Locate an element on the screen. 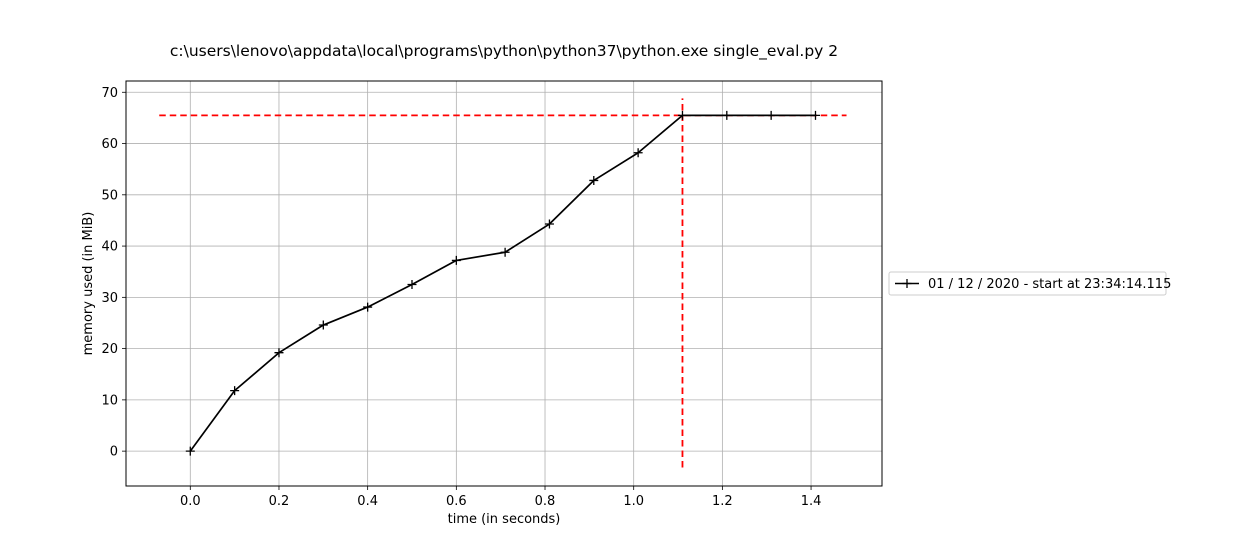  legend: 01 / 12 / 2020 - start at 23:34:14.115 is located at coordinates (1029, 283).